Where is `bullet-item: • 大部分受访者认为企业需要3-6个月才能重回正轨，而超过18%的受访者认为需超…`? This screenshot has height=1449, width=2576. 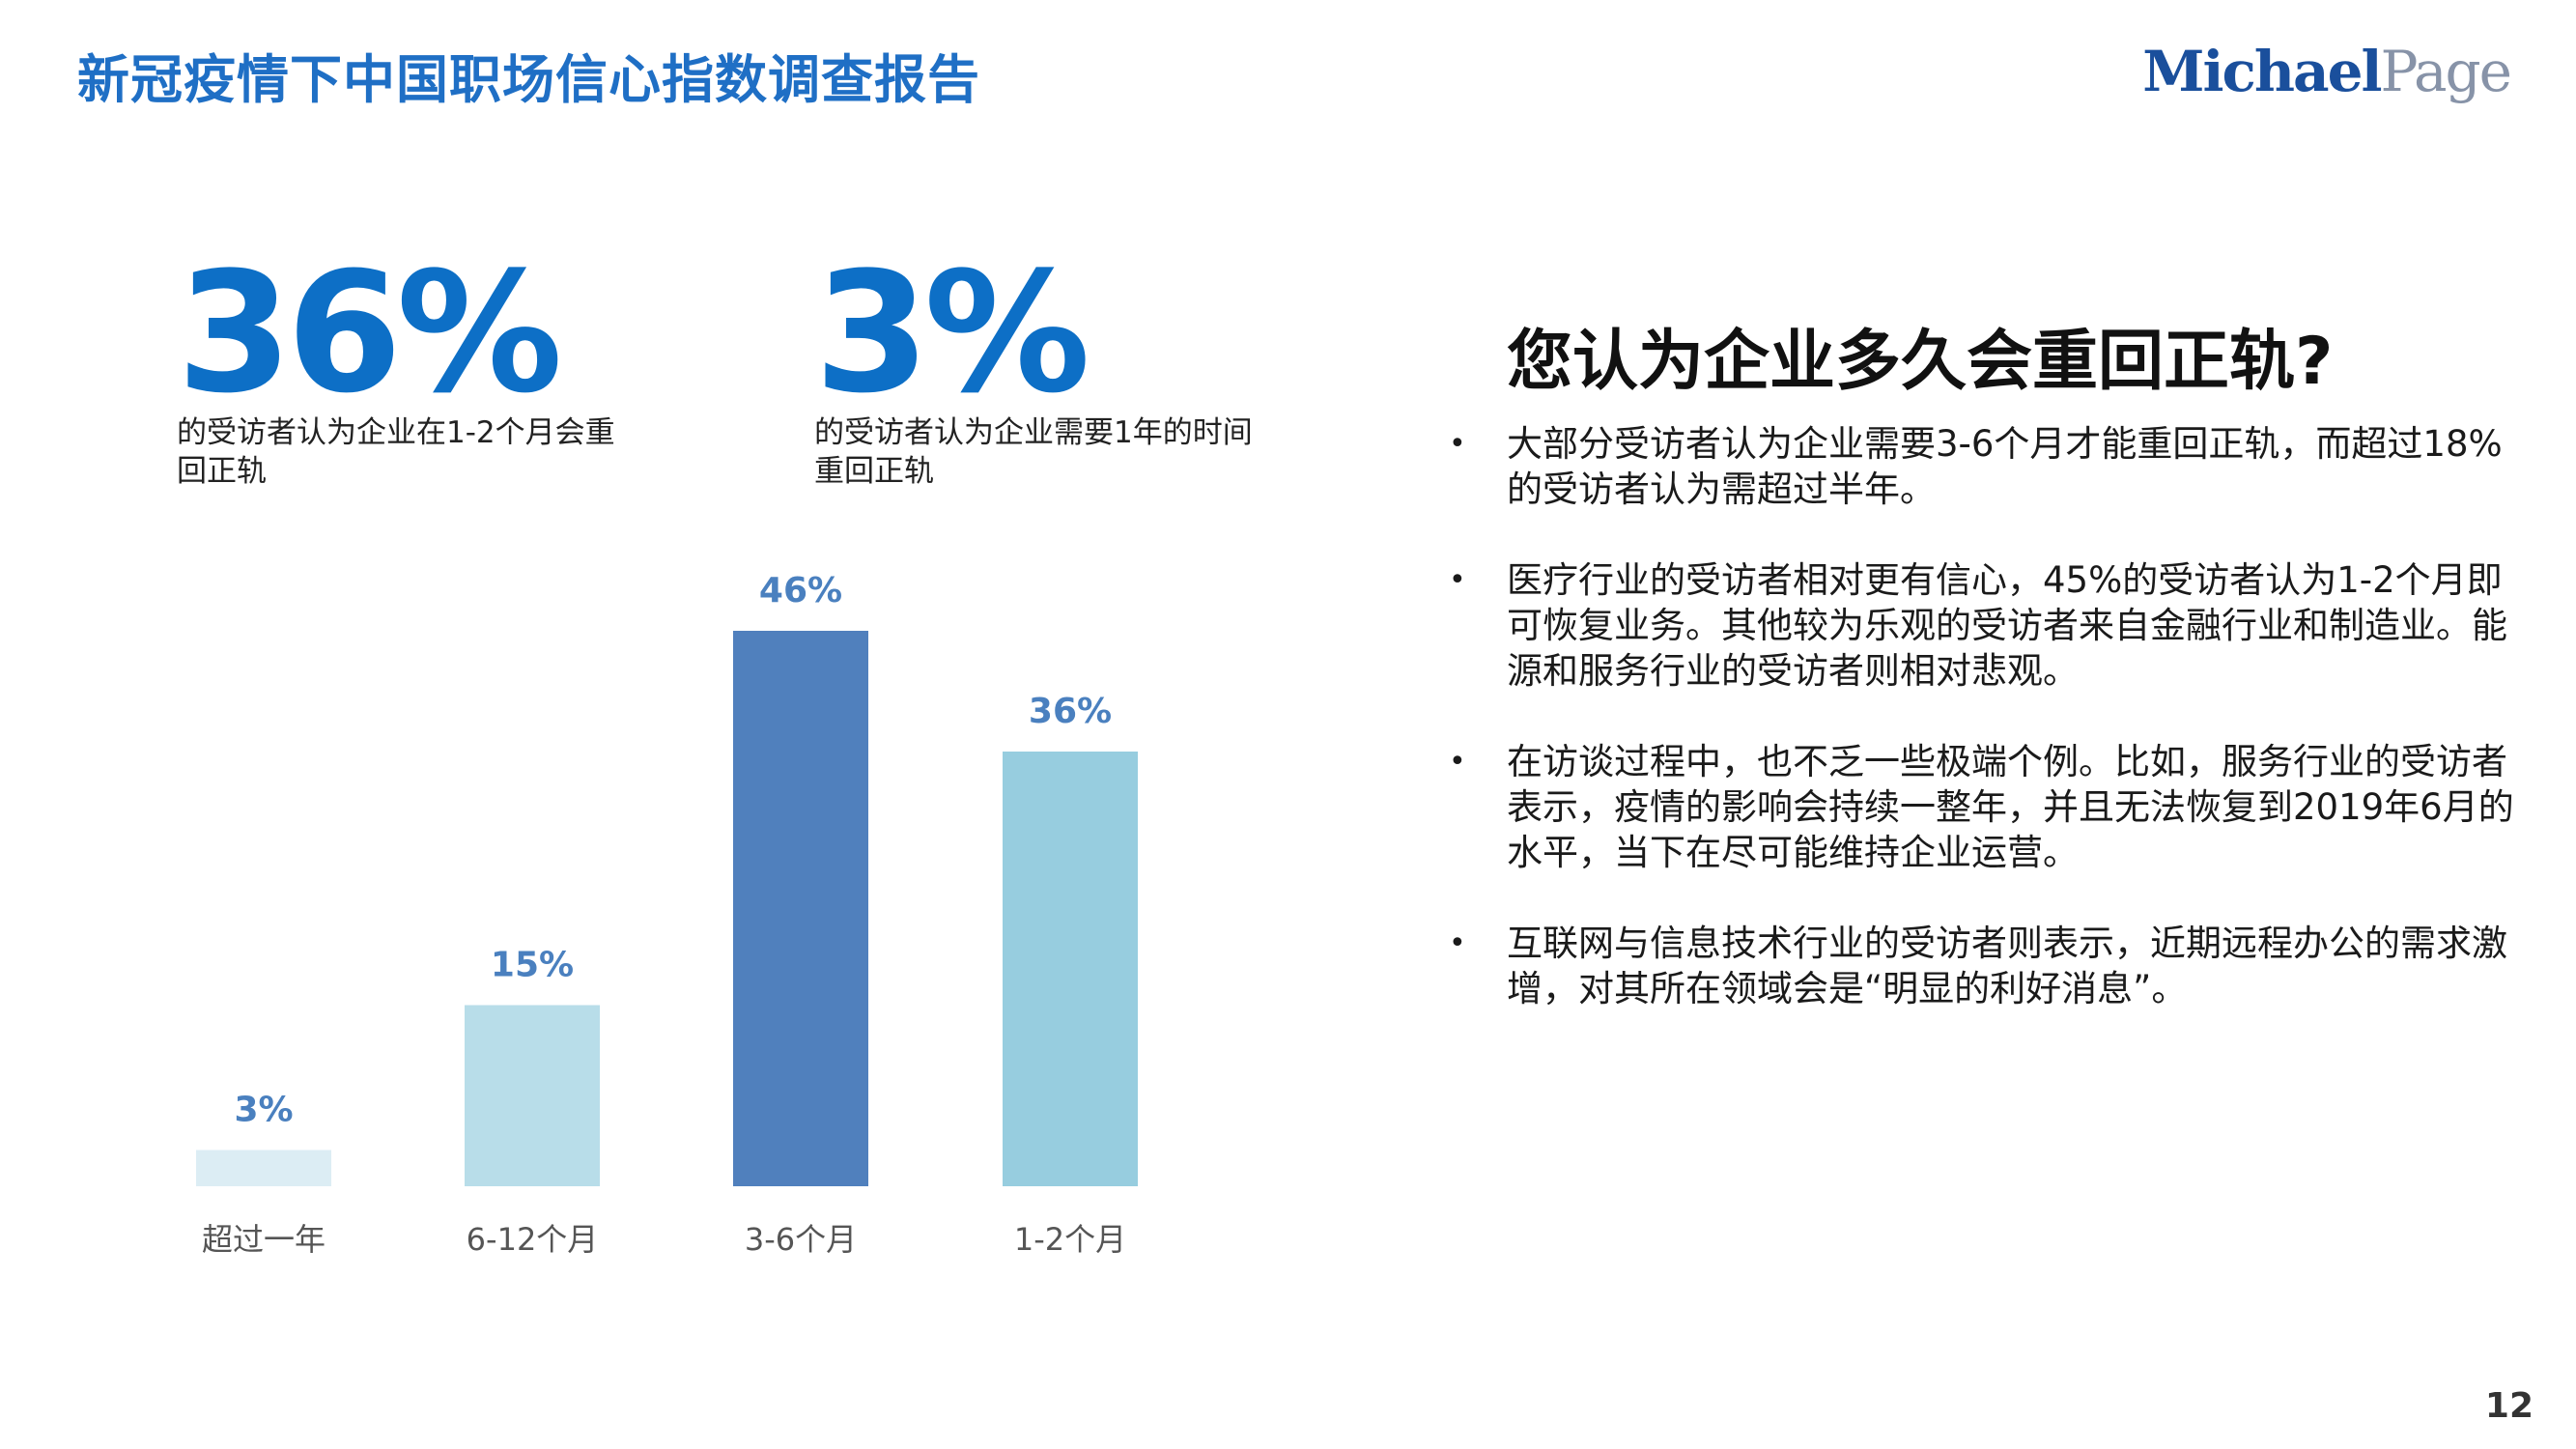 bullet-item: • 大部分受访者认为企业需要3-6个月才能重回正轨，而超过18%的受访者认为需超… is located at coordinates (1980, 466).